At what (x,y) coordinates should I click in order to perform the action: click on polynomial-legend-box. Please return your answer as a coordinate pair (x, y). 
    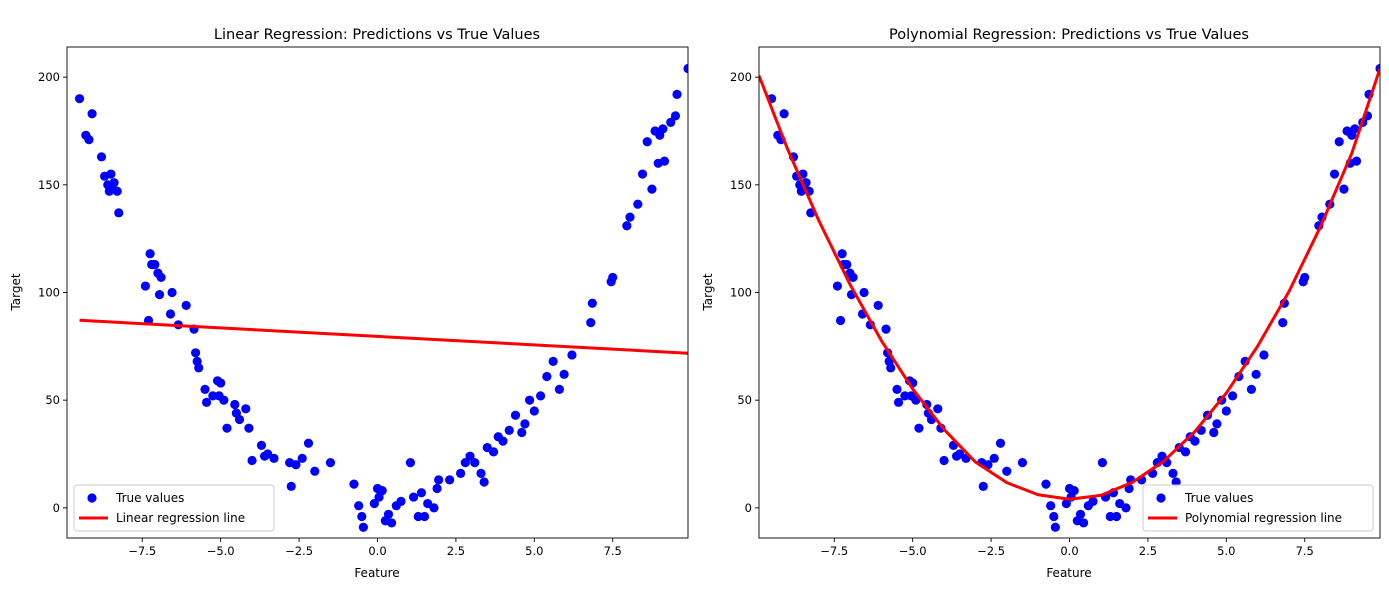
    Looking at the image, I should click on (1258, 508).